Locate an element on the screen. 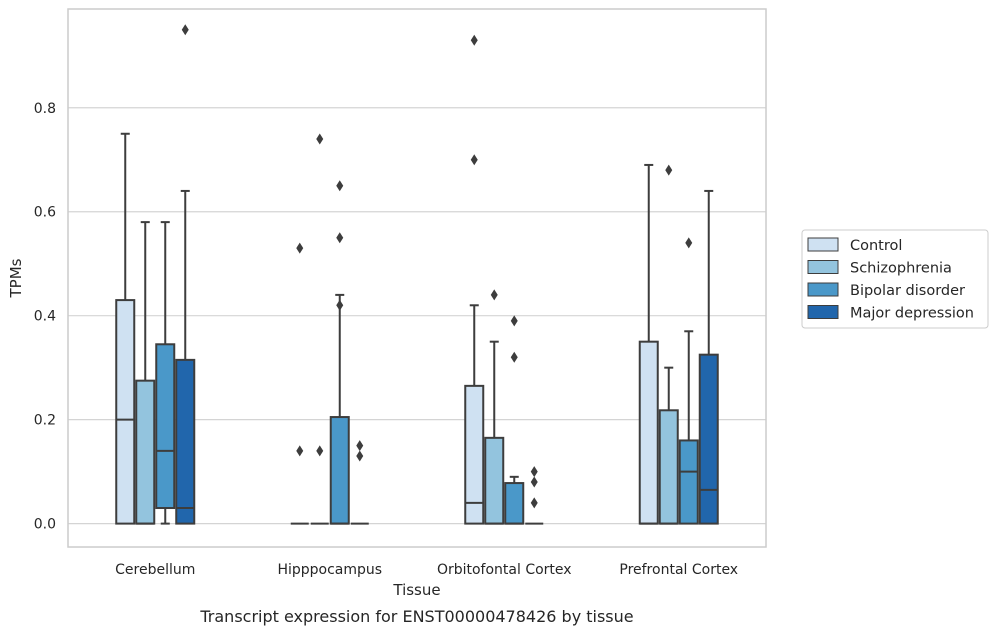 This screenshot has height=634, width=997. y-axis-title: TPMs is located at coordinates (16, 278).